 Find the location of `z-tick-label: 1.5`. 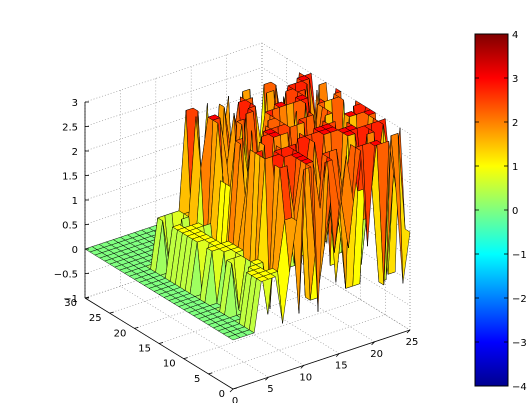

z-tick-label: 1.5 is located at coordinates (70, 177).